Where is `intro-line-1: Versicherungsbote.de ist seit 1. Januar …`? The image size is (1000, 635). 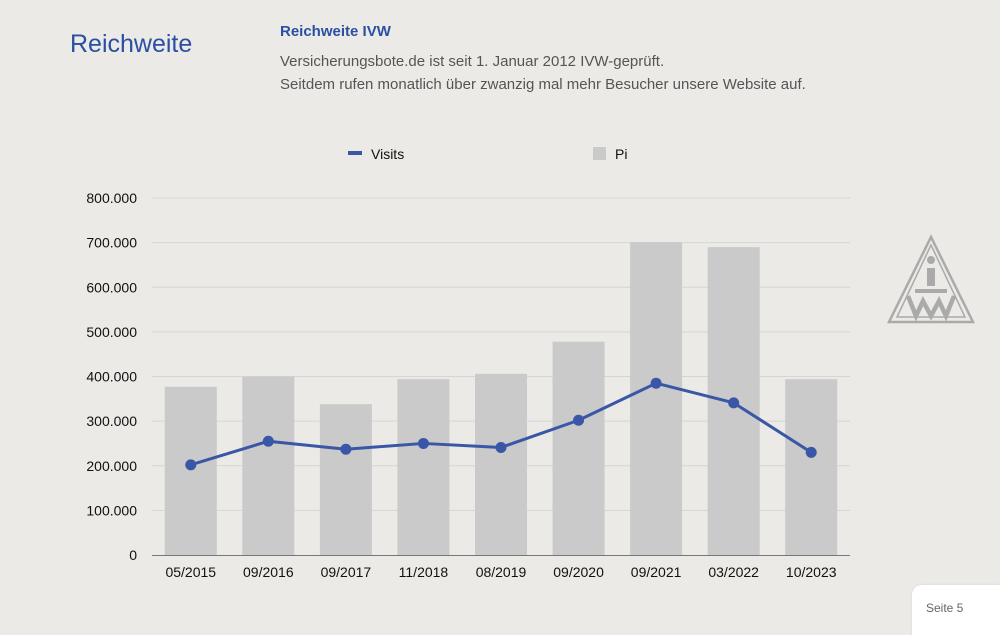 intro-line-1: Versicherungsbote.de ist seit 1. Januar … is located at coordinates (472, 61).